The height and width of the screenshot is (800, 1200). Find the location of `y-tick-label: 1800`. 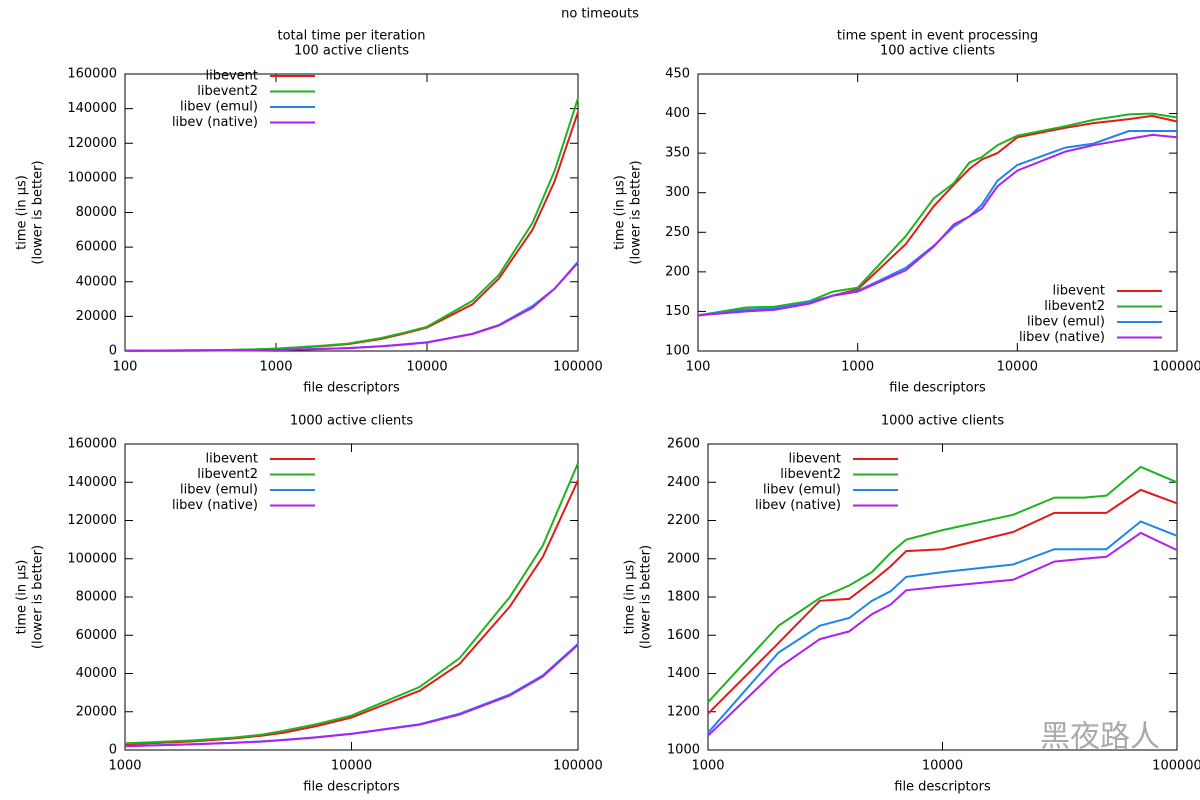

y-tick-label: 1800 is located at coordinates (683, 597).